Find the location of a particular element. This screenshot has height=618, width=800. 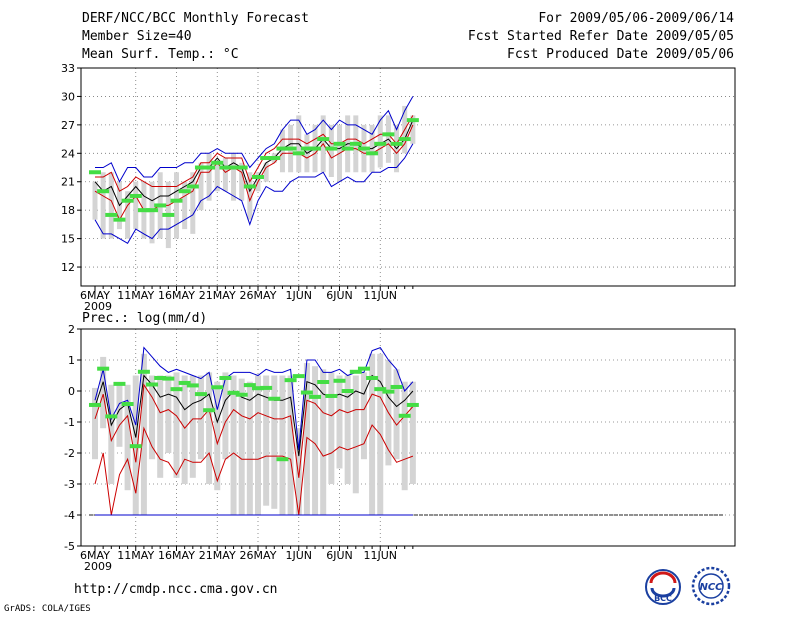

source-url: http://cmdp.ncc.cma.gov.cn is located at coordinates (176, 589).